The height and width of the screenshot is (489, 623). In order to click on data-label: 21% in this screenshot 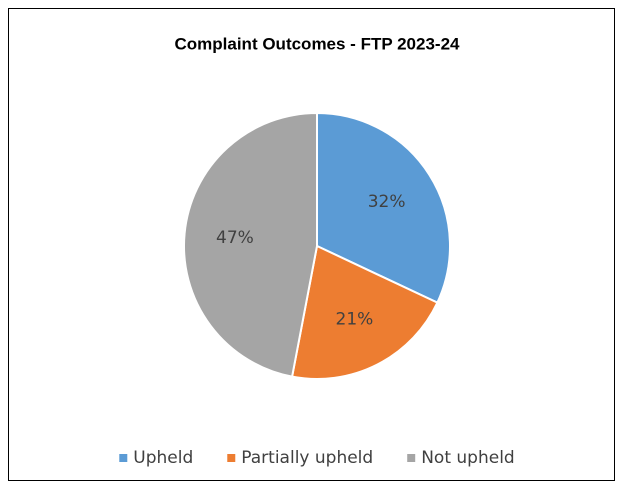, I will do `click(355, 319)`.